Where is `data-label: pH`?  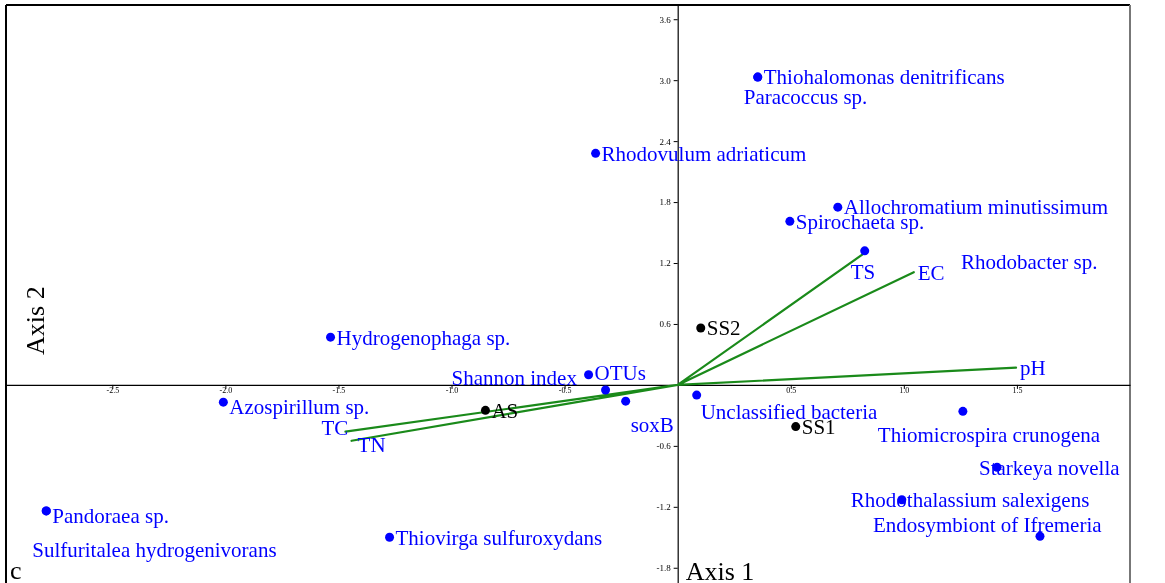
data-label: pH is located at coordinates (1033, 368).